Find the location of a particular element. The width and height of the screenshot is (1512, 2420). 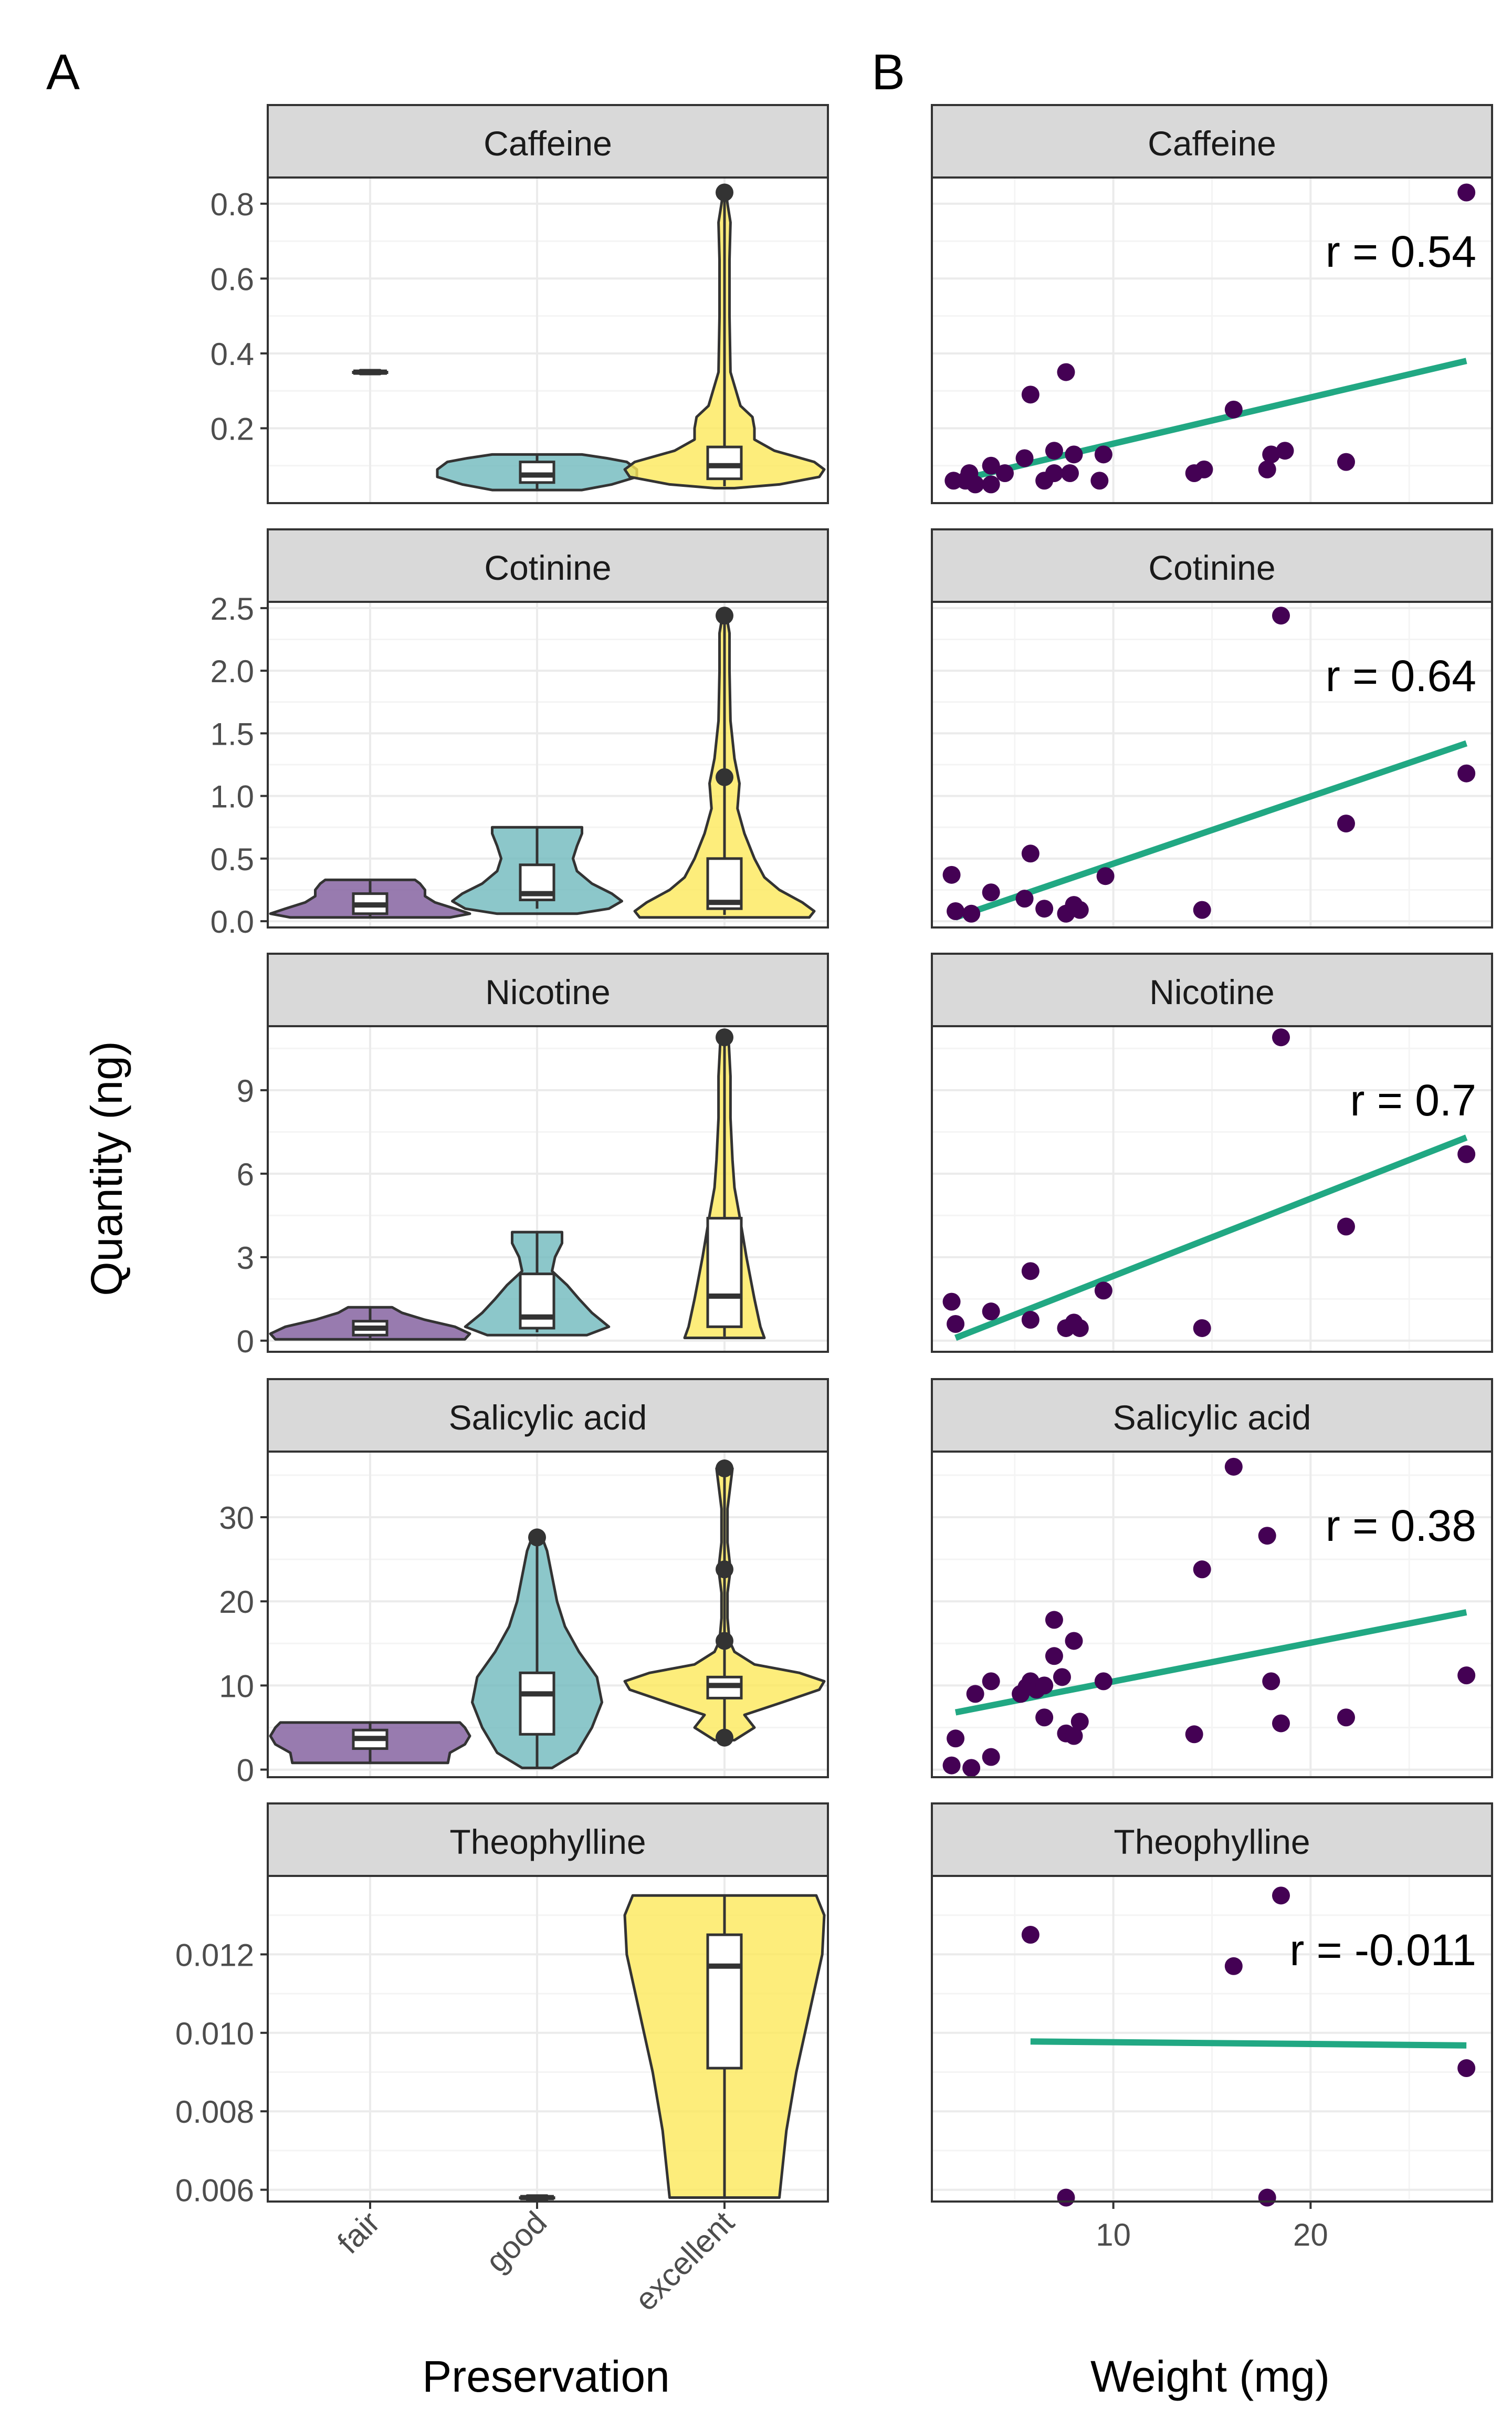

x-tick-label: 20 is located at coordinates (1310, 2234).